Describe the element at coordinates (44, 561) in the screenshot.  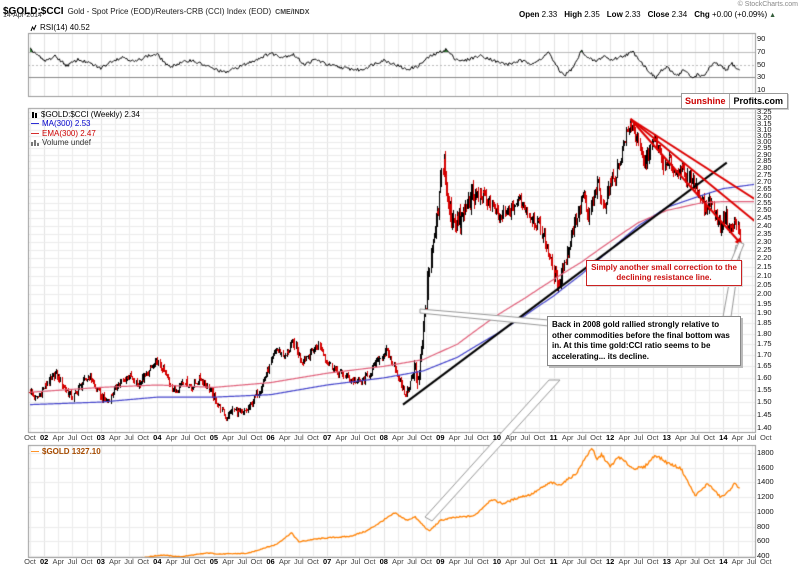
I see `x-axis-label: 02` at that location.